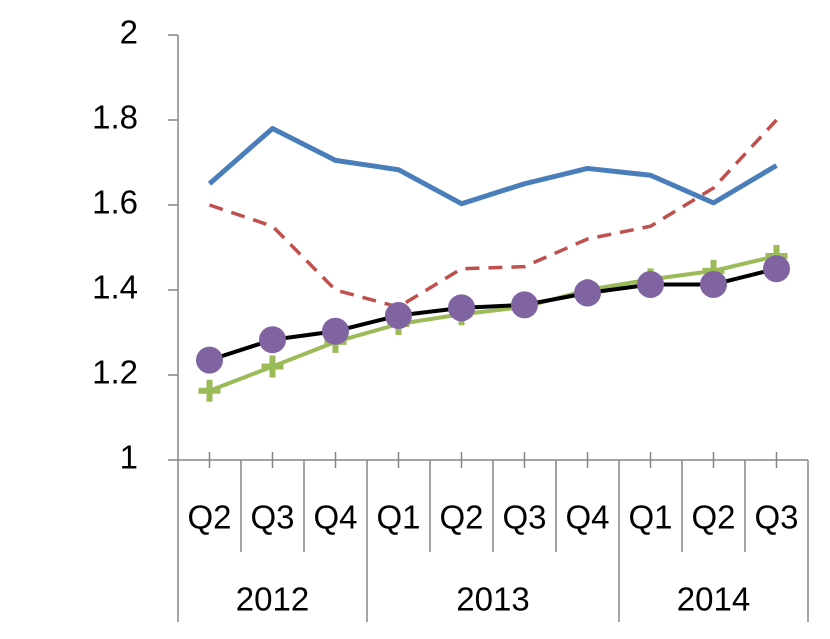 The width and height of the screenshot is (830, 639). What do you see at coordinates (115, 117) in the screenshot?
I see `y-tick-label: 1.8` at bounding box center [115, 117].